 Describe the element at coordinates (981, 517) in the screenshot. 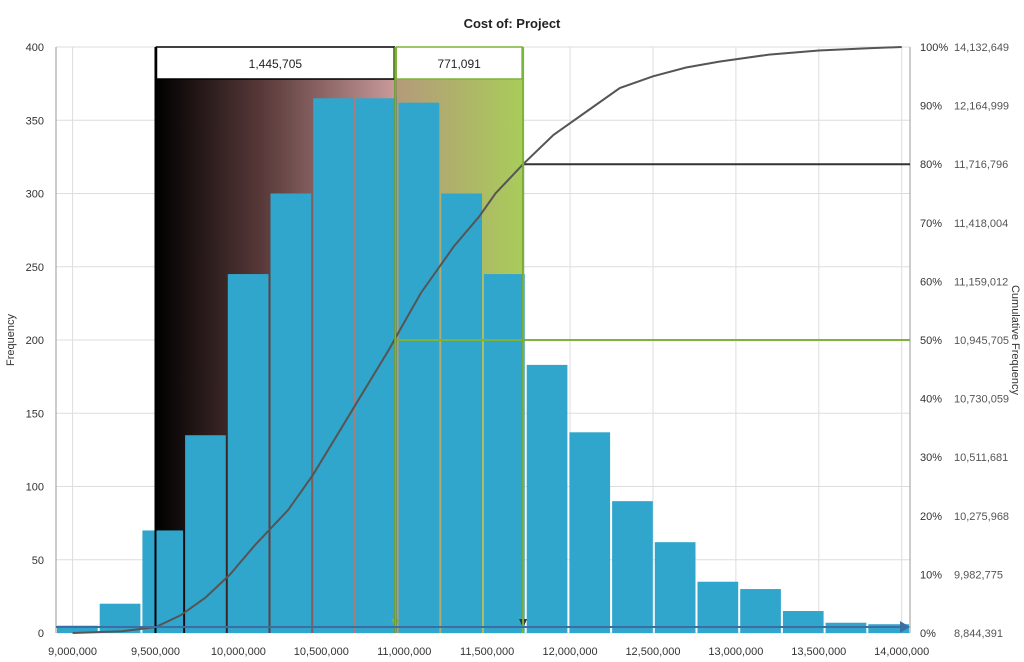

I see `y2-tick-value: 10,275,968` at that location.